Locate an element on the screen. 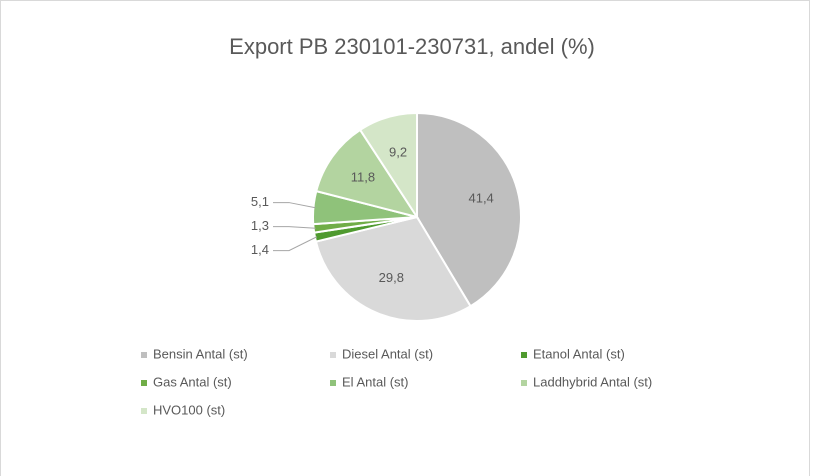 The width and height of the screenshot is (813, 476). data-label: 9,2 is located at coordinates (398, 152).